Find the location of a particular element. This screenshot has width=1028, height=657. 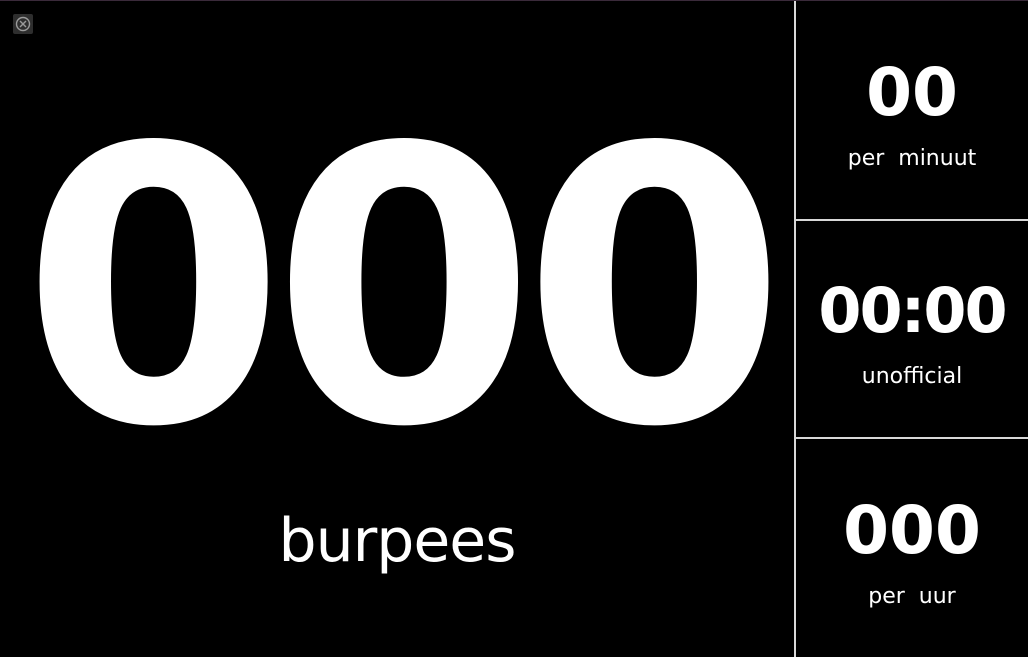

burpee-count-label: burpees is located at coordinates (397, 541).